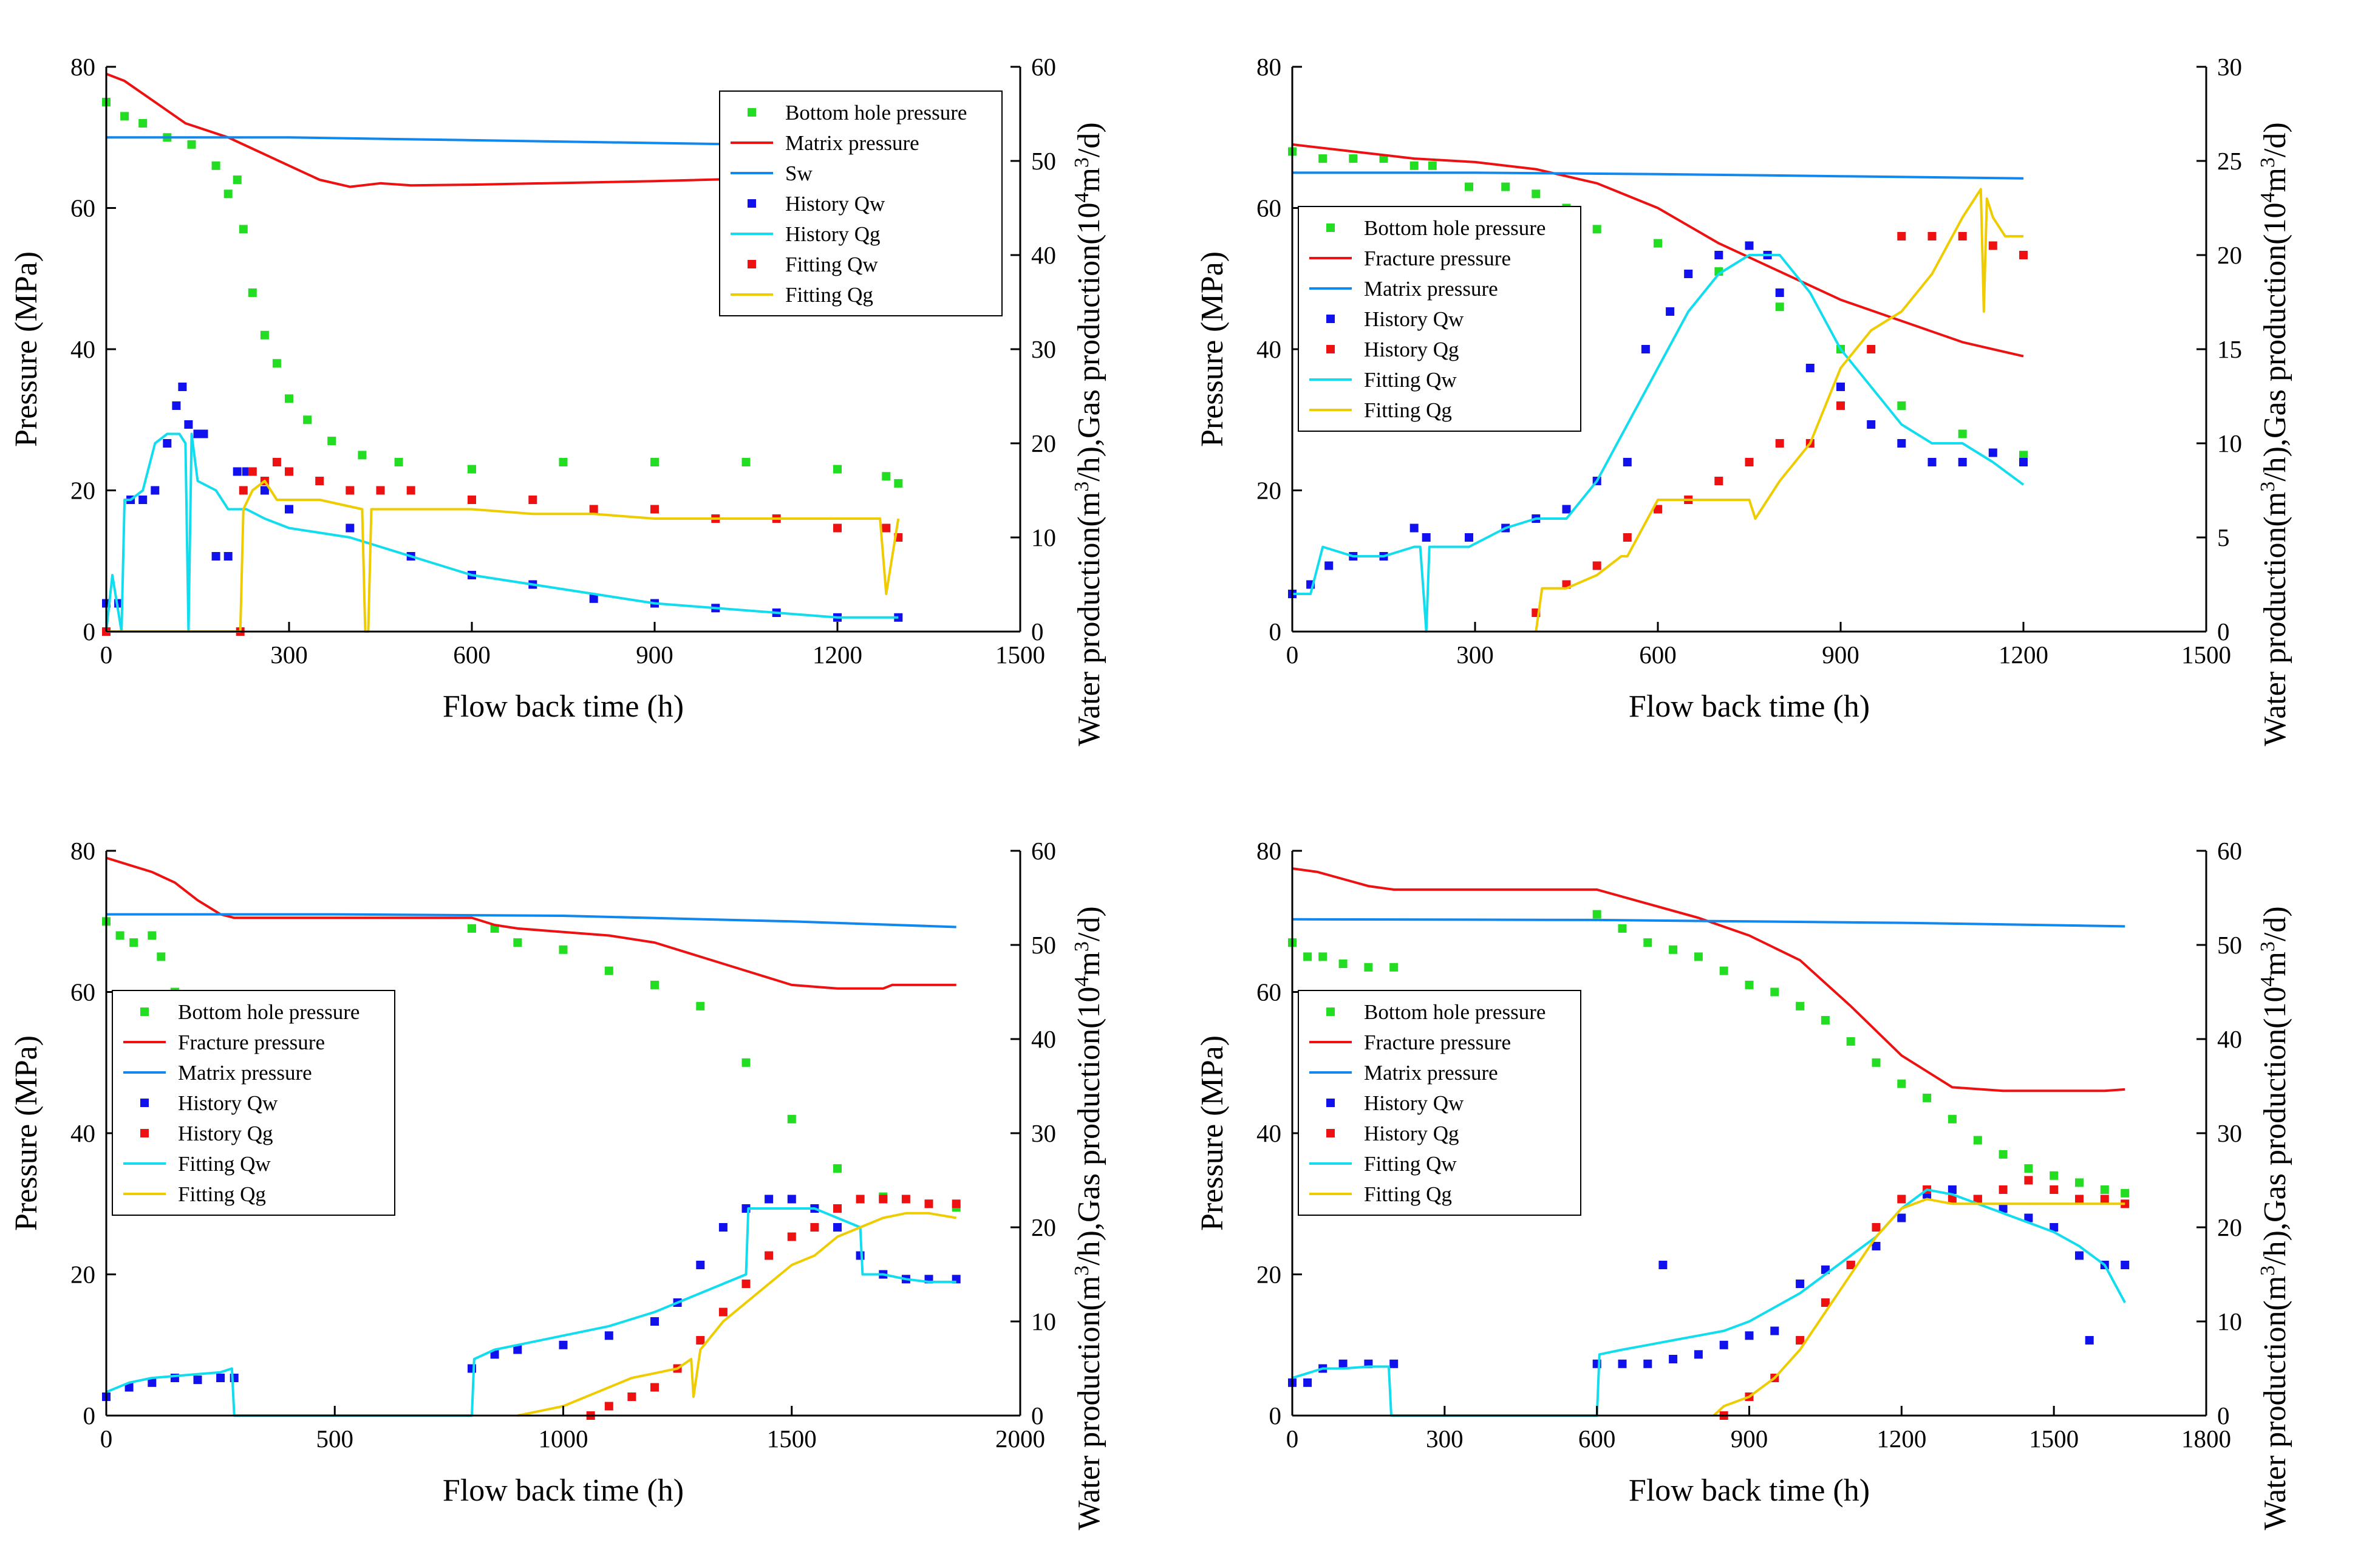 This screenshot has height=1568, width=2372. What do you see at coordinates (654, 655) in the screenshot?
I see `chart-panel-a-x-tick-label: 900` at bounding box center [654, 655].